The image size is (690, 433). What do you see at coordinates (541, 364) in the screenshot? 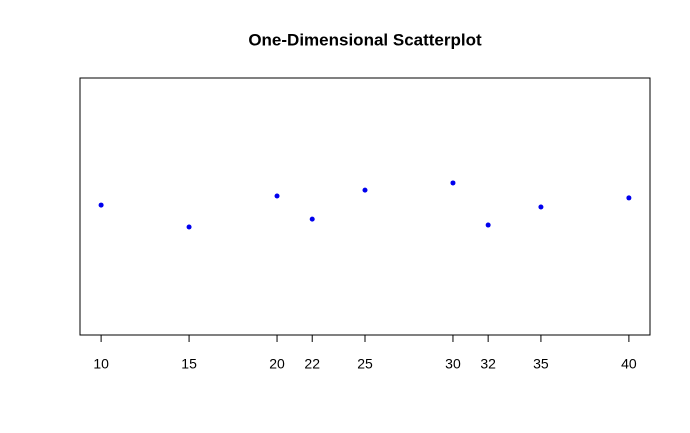
I see `x-tick-label: 35` at bounding box center [541, 364].